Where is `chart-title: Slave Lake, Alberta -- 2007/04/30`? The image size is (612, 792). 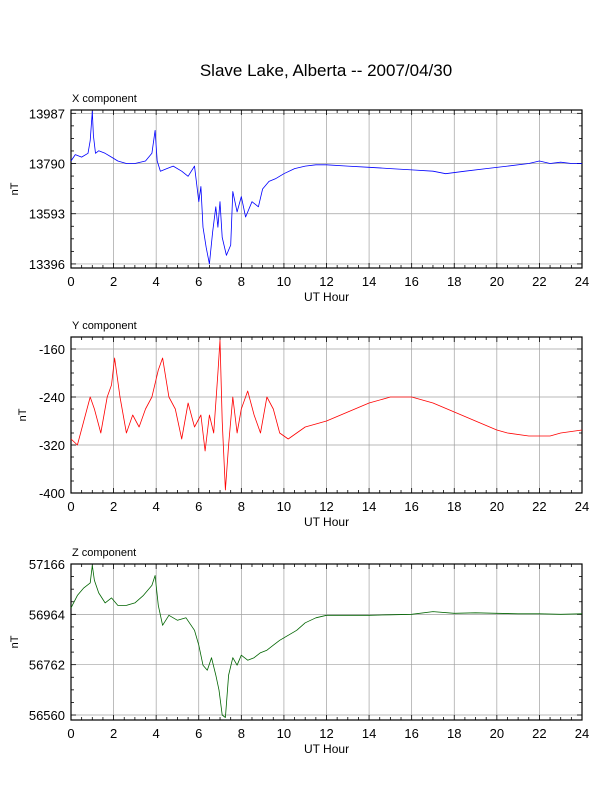
chart-title: Slave Lake, Alberta -- 2007/04/30 is located at coordinates (326, 70).